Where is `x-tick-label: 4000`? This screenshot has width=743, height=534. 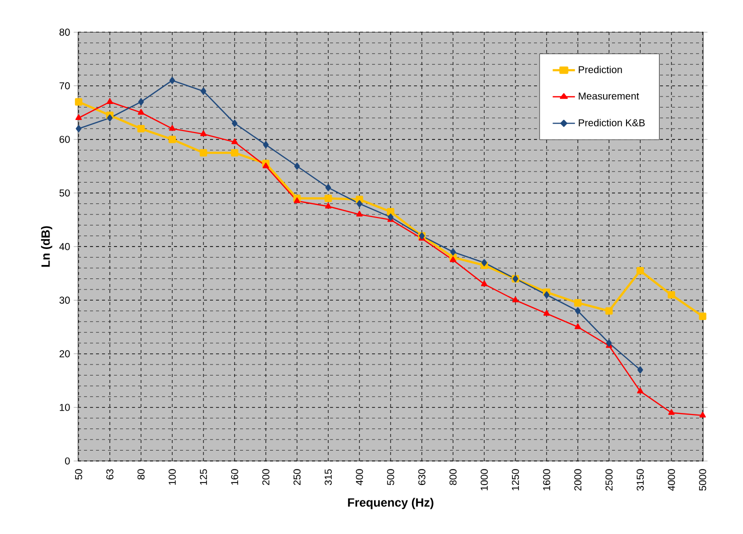 x-tick-label: 4000 is located at coordinates (671, 480).